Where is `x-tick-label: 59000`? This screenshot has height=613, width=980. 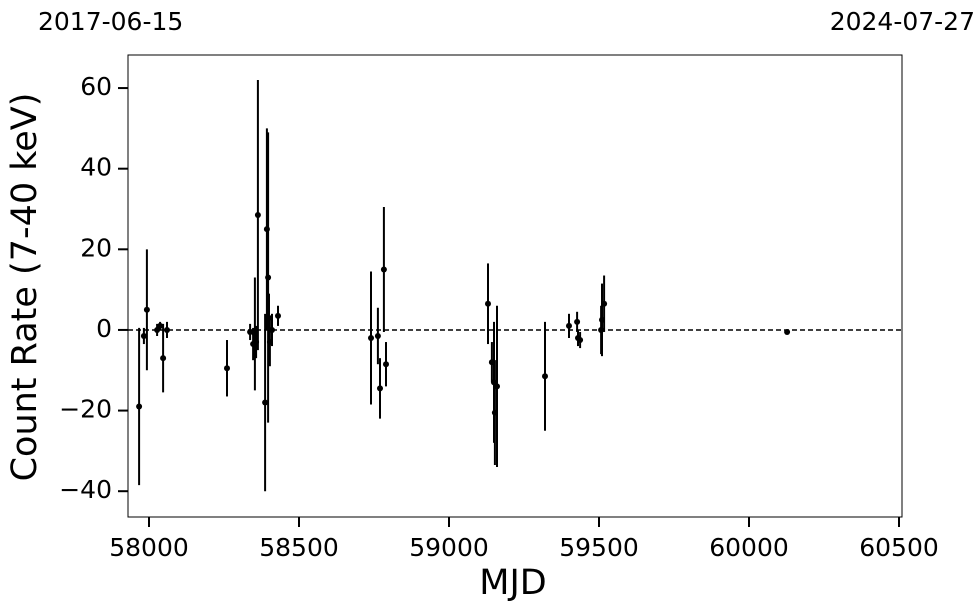 x-tick-label: 59000 is located at coordinates (449, 547).